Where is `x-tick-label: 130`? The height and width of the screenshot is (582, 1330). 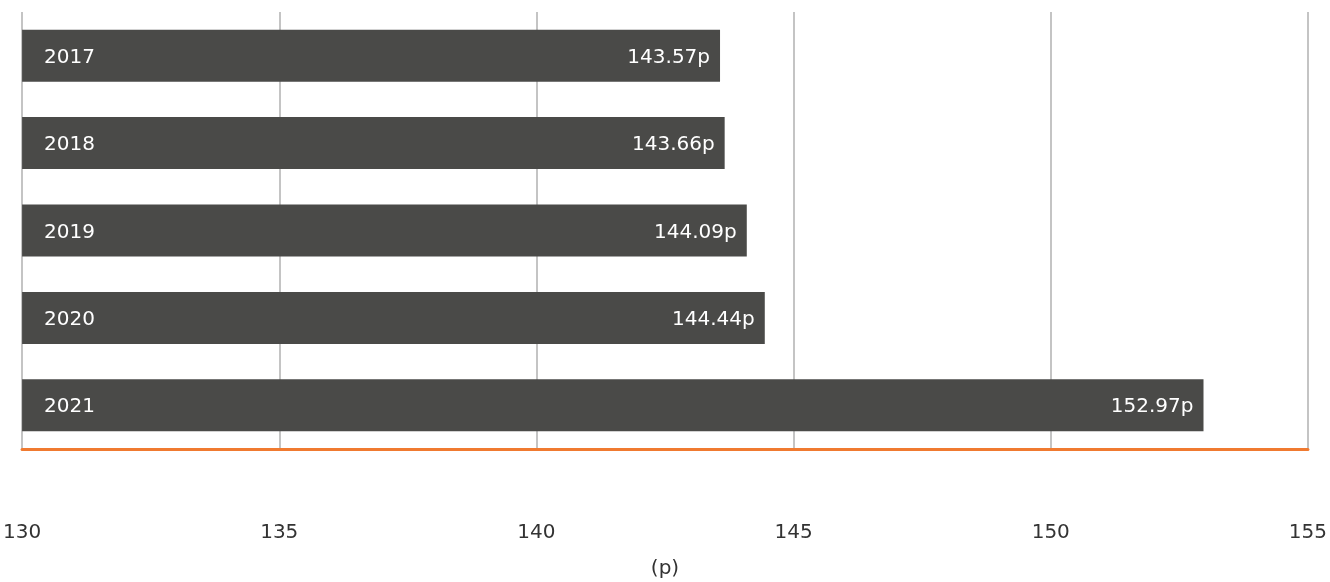 x-tick-label: 130 is located at coordinates (22, 531).